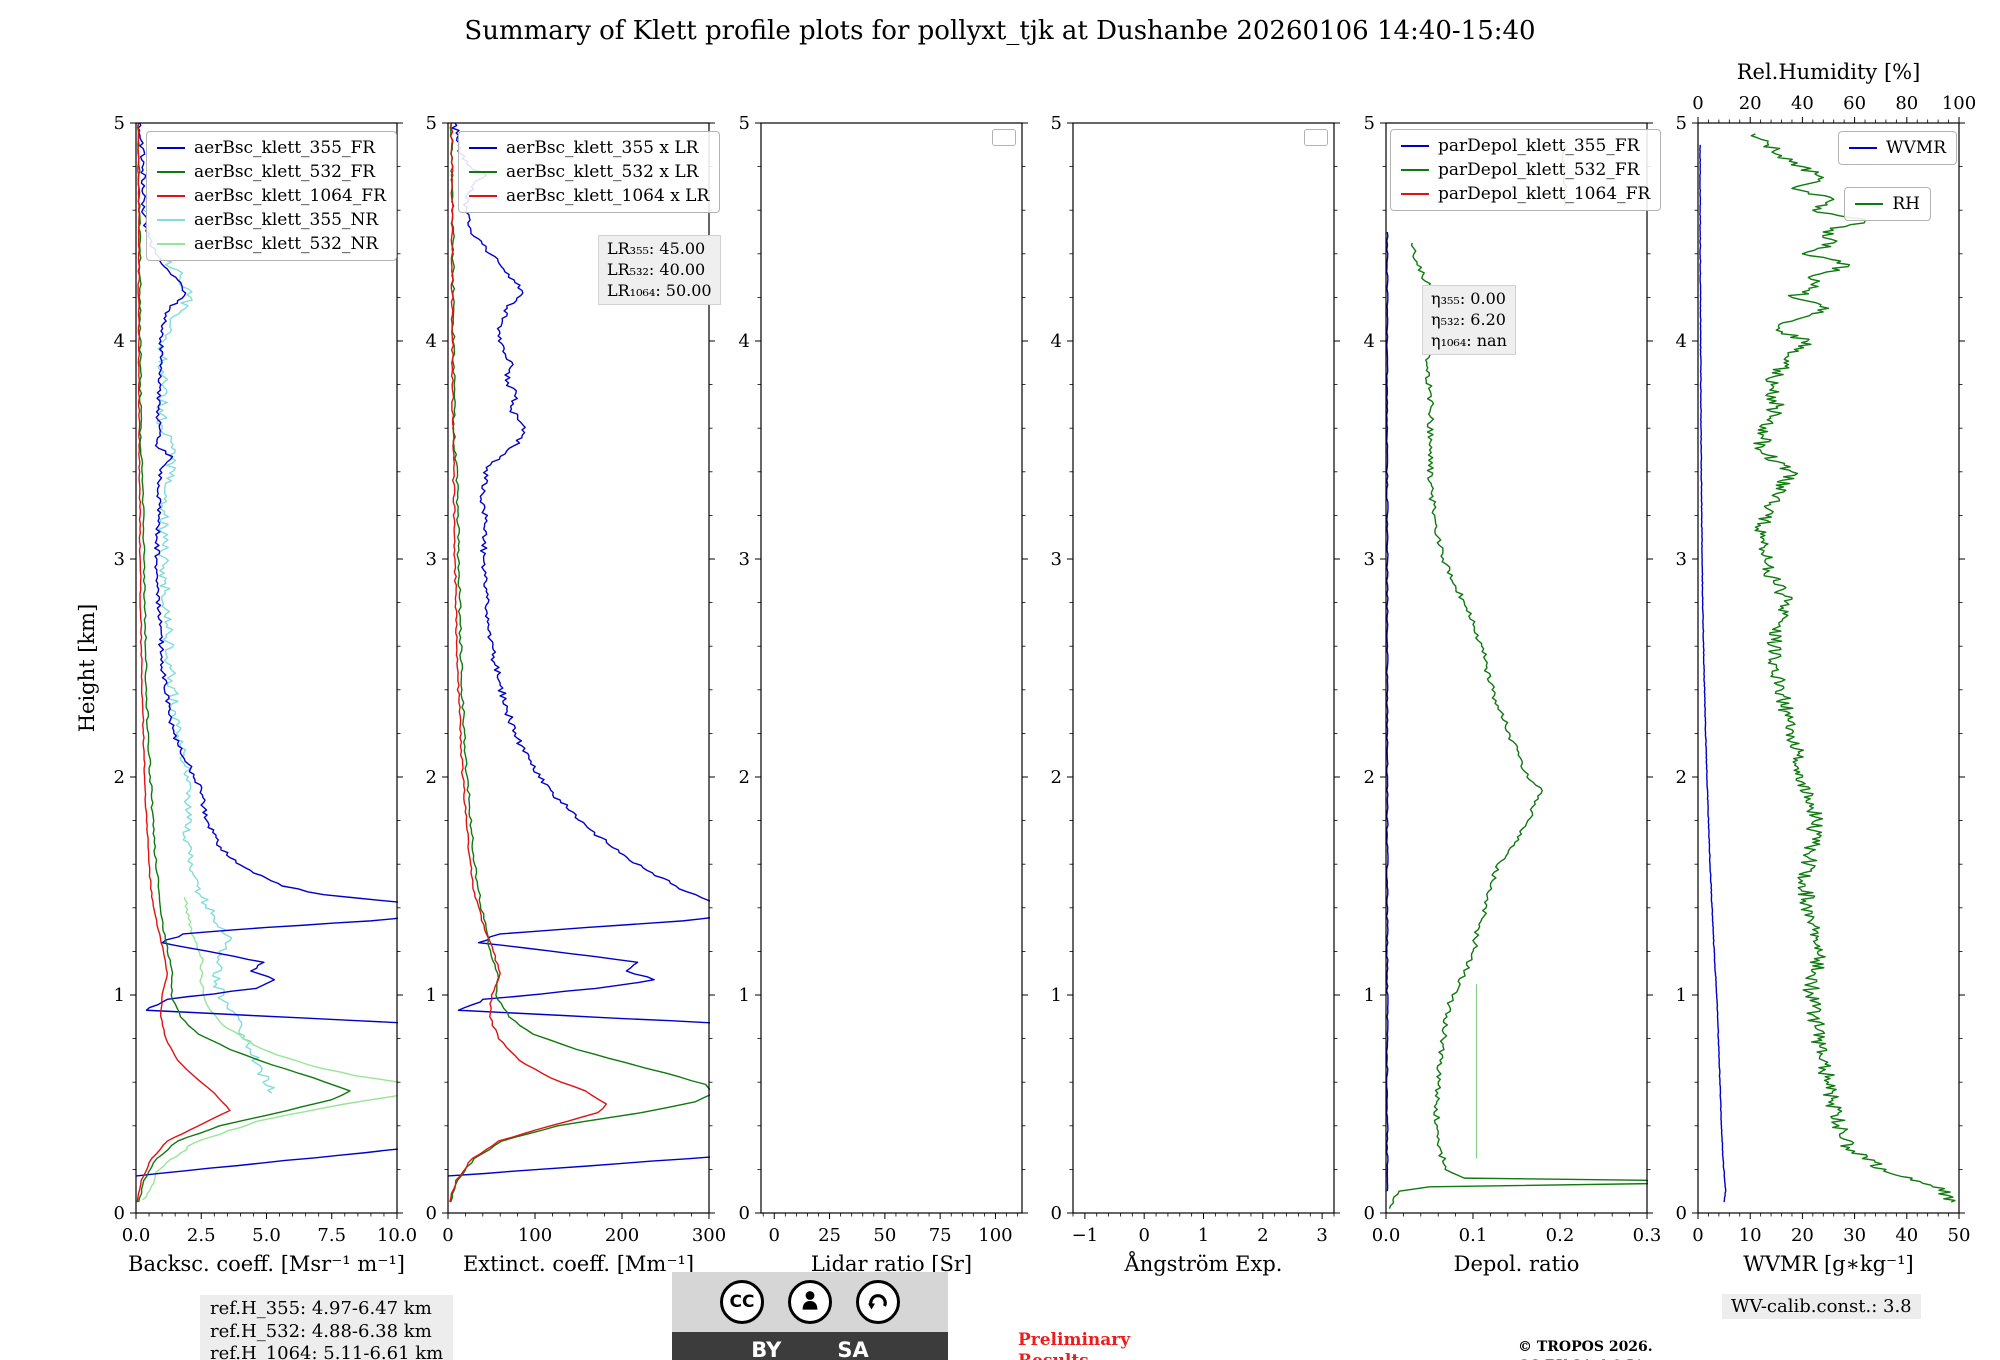 The height and width of the screenshot is (1360, 2000). What do you see at coordinates (608, 196) in the screenshot?
I see `legend-label: aerBsc_klett_1064 x LR` at bounding box center [608, 196].